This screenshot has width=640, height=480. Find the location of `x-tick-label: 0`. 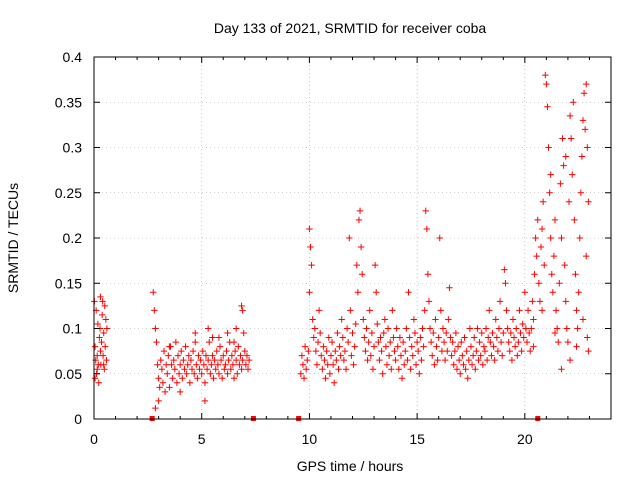

x-tick-label: 0 is located at coordinates (94, 439).